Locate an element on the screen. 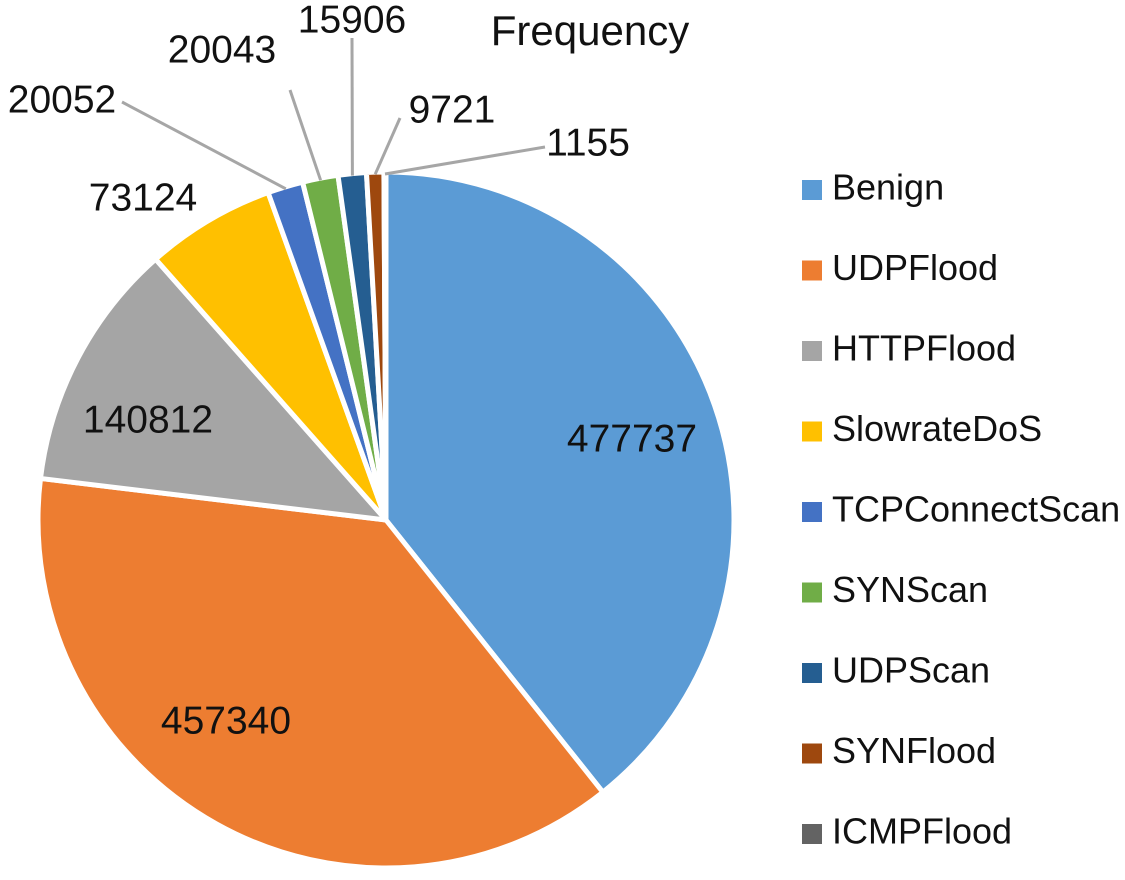 The image size is (1125, 880). legend-item-synscan: SYNScan is located at coordinates (895, 589).